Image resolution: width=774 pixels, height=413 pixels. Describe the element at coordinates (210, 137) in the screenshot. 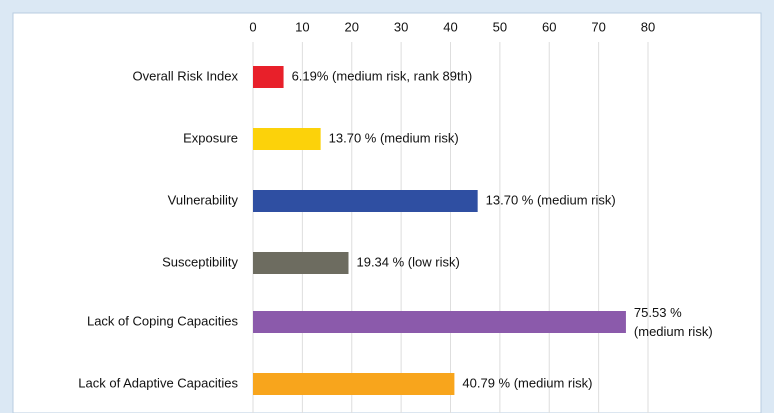

I see `y-tick-label: Exposure` at that location.